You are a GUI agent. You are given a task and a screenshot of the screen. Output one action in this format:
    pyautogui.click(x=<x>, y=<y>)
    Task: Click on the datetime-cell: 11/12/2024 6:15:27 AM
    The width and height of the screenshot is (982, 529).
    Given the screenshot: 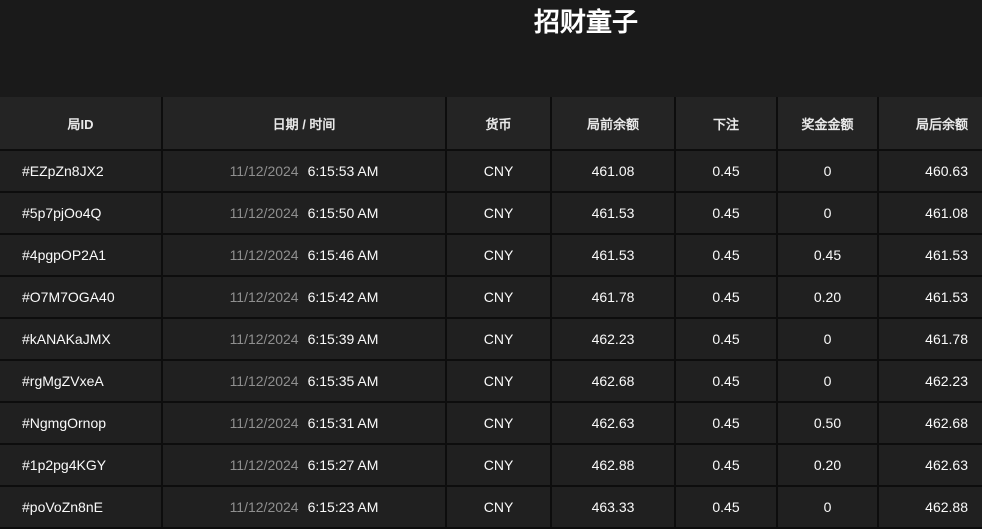 What is the action you would take?
    pyautogui.click(x=303, y=465)
    